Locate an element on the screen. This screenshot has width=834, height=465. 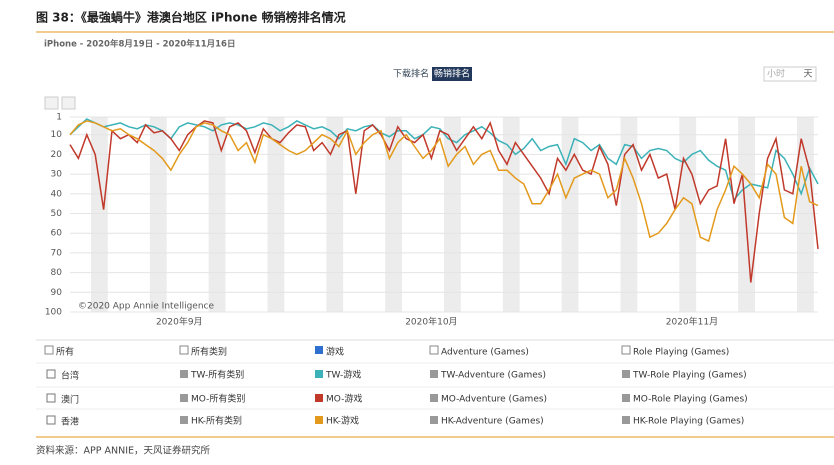
table-header: 游戏 is located at coordinates (335, 352).